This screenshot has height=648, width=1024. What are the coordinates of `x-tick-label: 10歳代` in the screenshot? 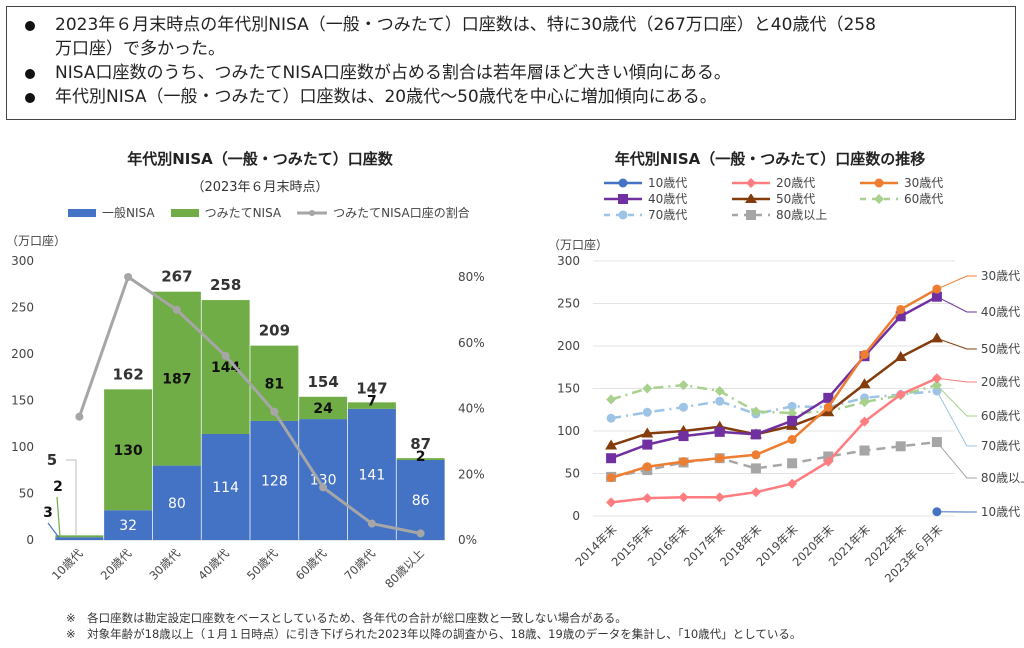 It's located at (67, 564).